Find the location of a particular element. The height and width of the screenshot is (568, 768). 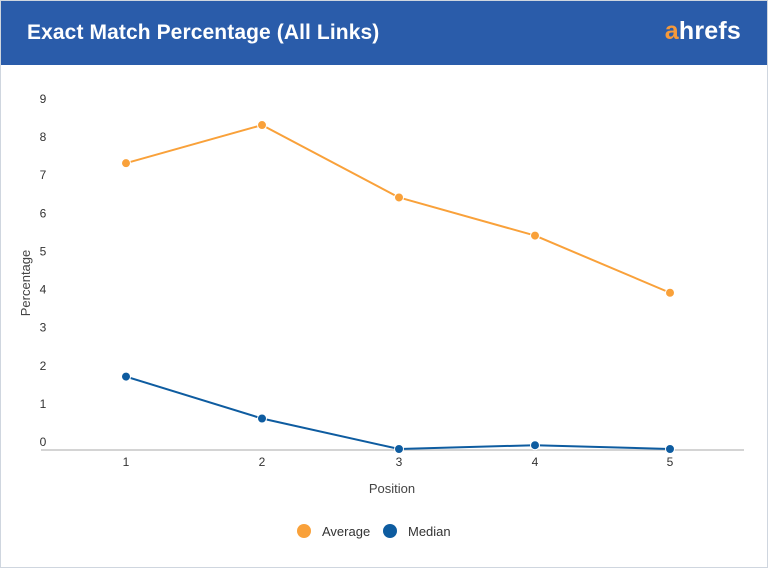

y-tick-label: 5 is located at coordinates (43, 251).